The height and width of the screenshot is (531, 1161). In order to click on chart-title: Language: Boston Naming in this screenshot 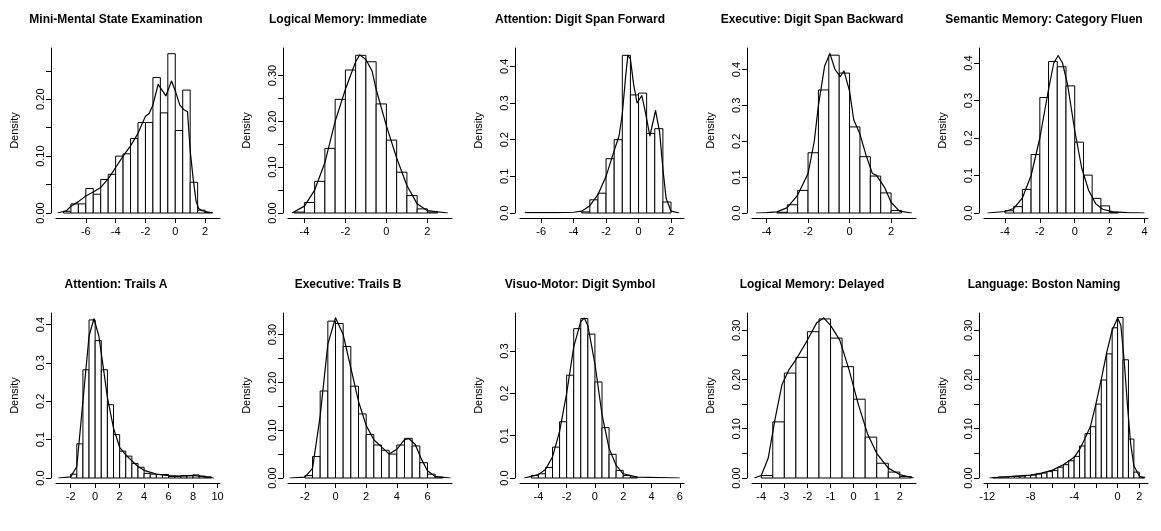, I will do `click(1044, 284)`.